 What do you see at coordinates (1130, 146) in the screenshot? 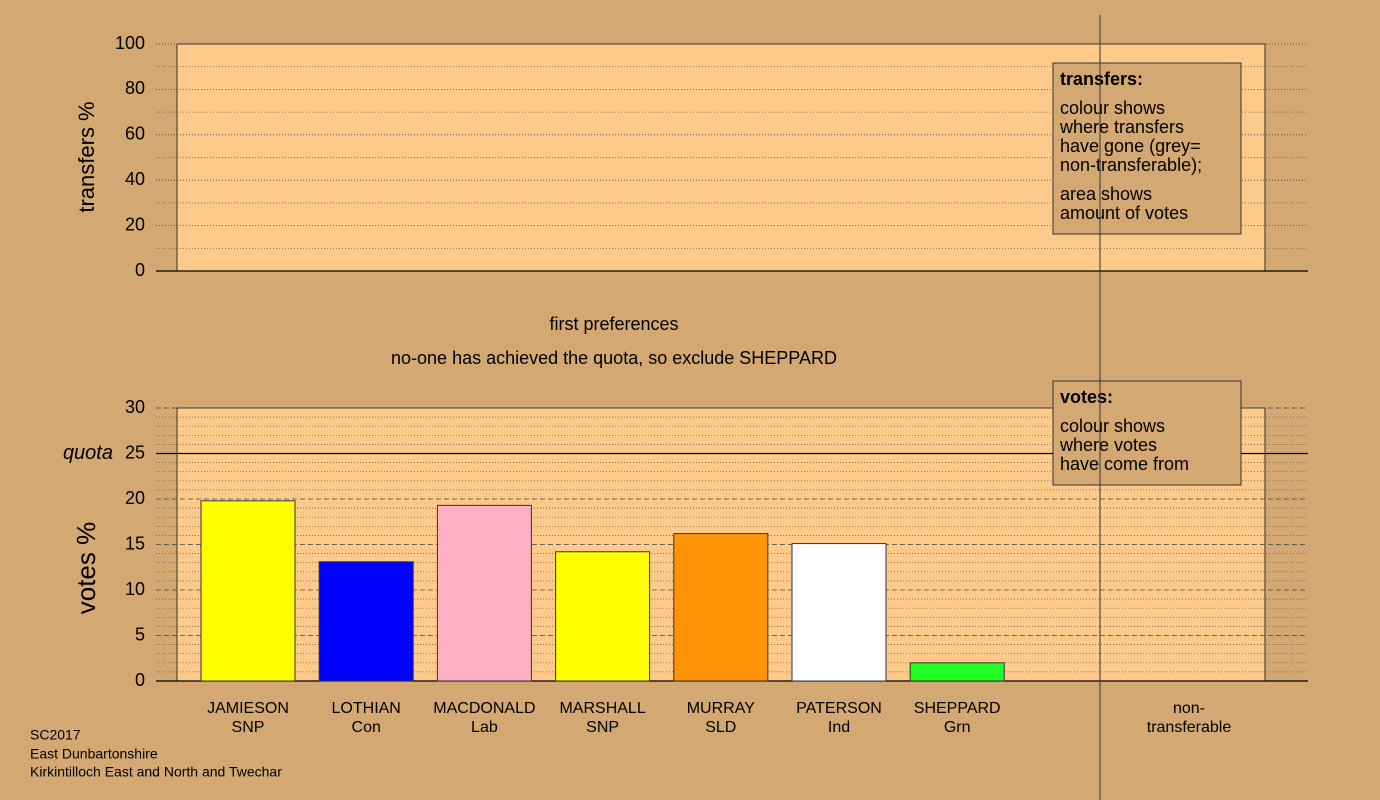
I see `legend-text: have gone (grey=` at bounding box center [1130, 146].